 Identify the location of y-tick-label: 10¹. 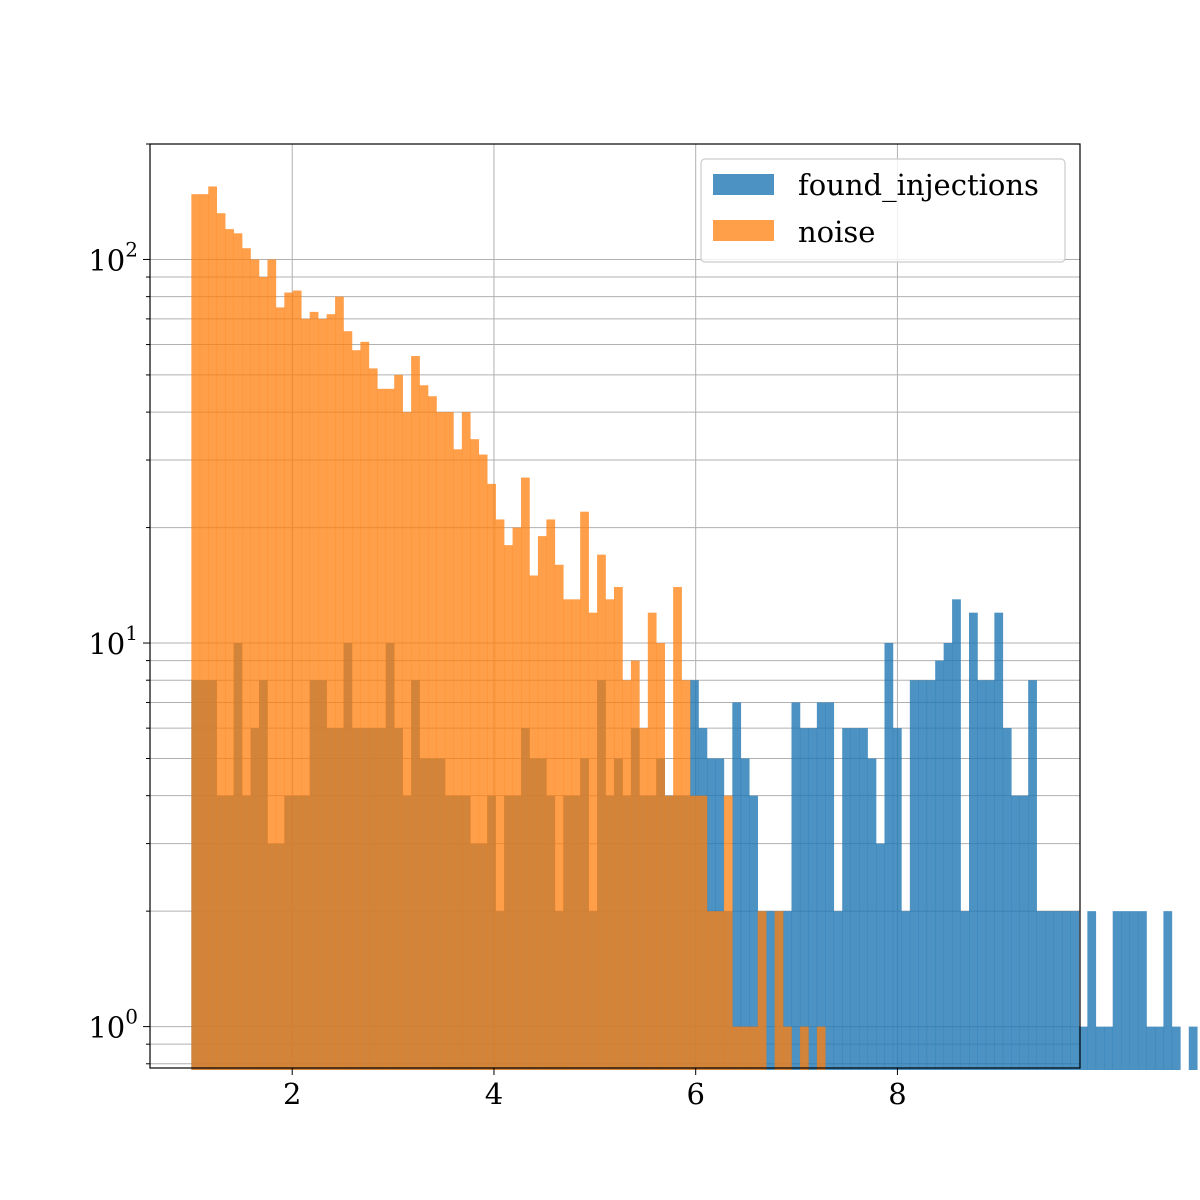
(113, 641).